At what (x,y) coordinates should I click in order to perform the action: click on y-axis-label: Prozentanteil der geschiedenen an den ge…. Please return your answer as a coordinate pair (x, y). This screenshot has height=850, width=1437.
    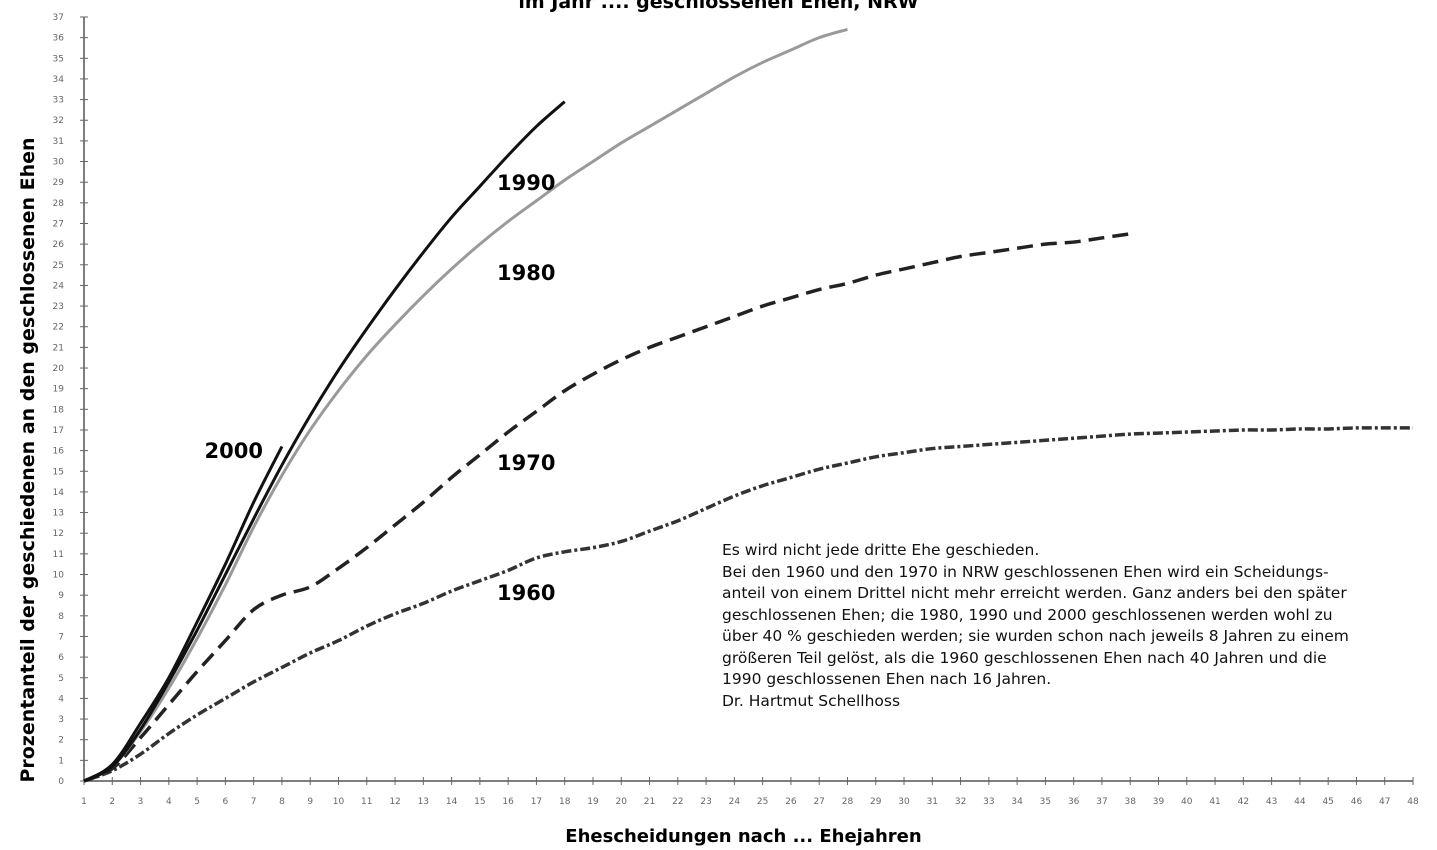
    Looking at the image, I should click on (28, 460).